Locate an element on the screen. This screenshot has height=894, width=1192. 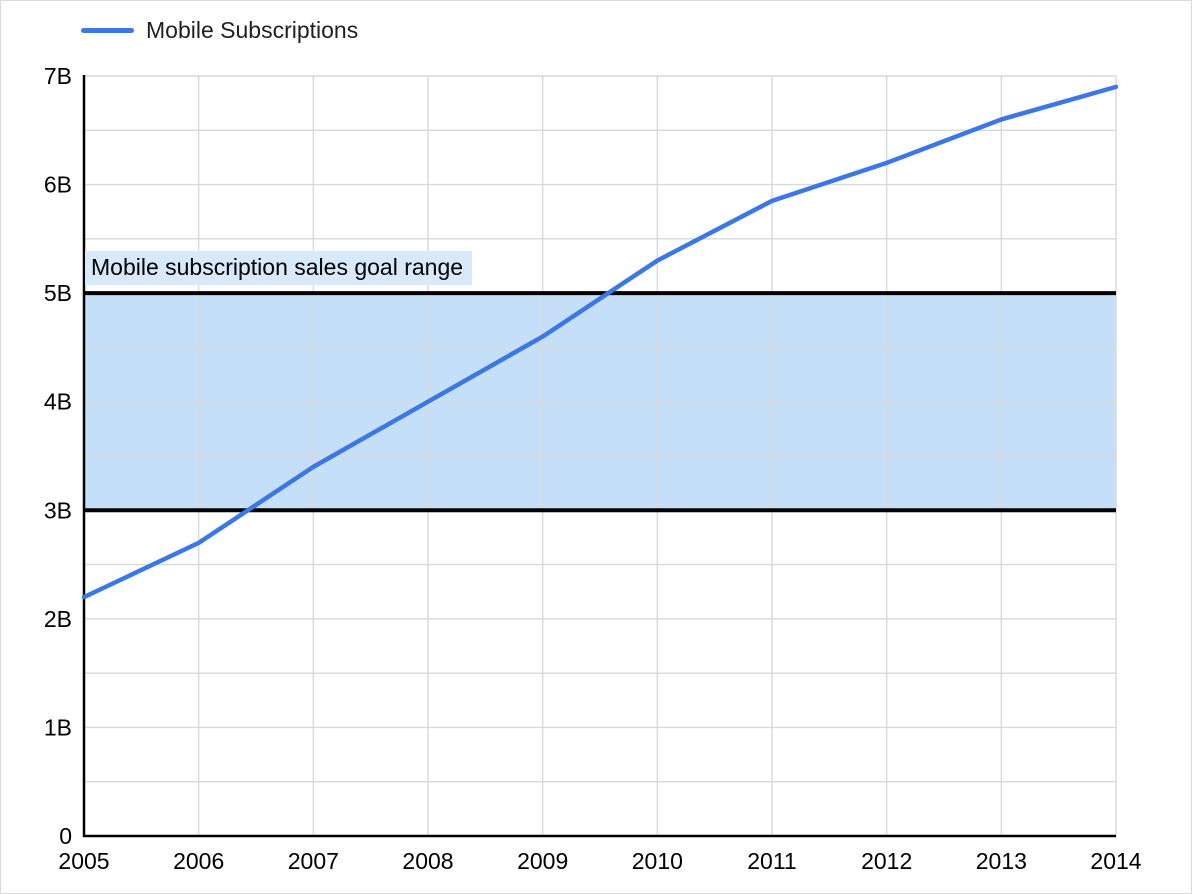
legend-line-swatch is located at coordinates (107, 30).